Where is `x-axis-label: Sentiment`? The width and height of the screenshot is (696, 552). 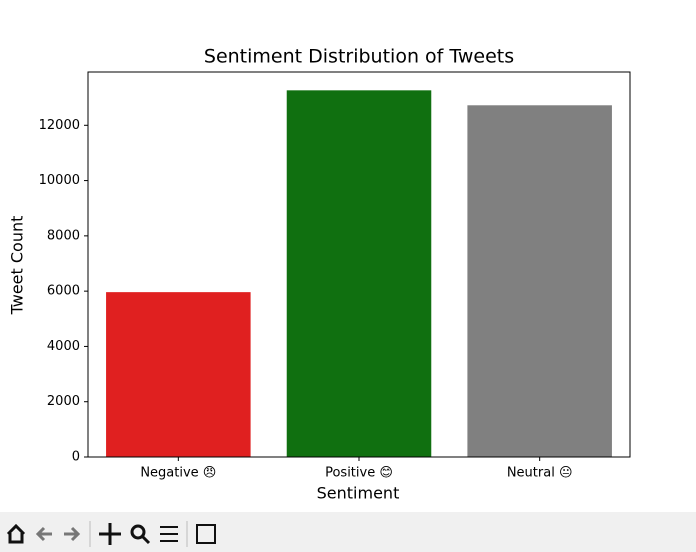 x-axis-label: Sentiment is located at coordinates (358, 493).